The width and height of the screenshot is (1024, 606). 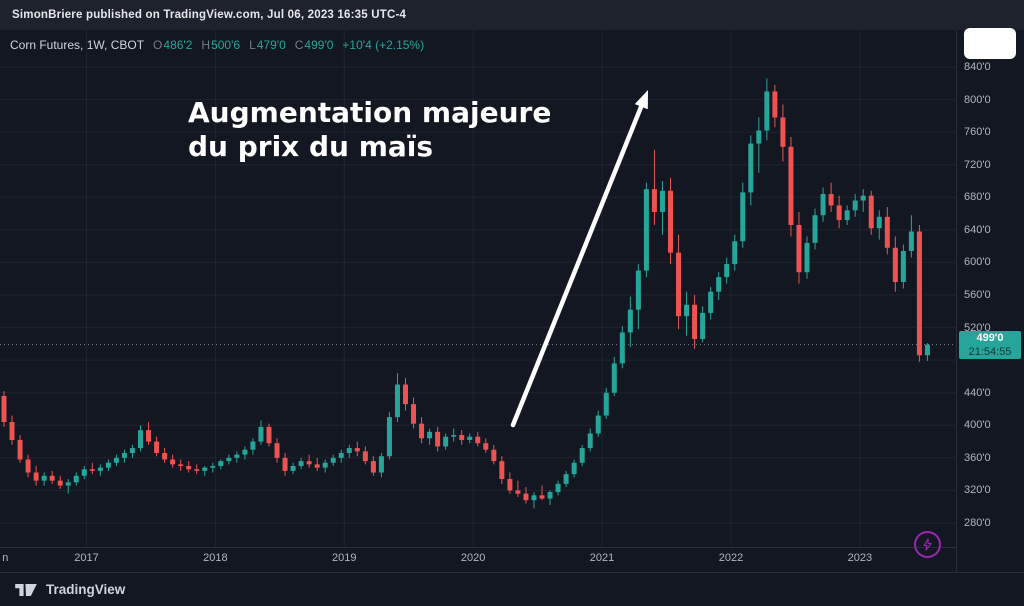 I want to click on price-axis-label: 560'0, so click(x=977, y=295).